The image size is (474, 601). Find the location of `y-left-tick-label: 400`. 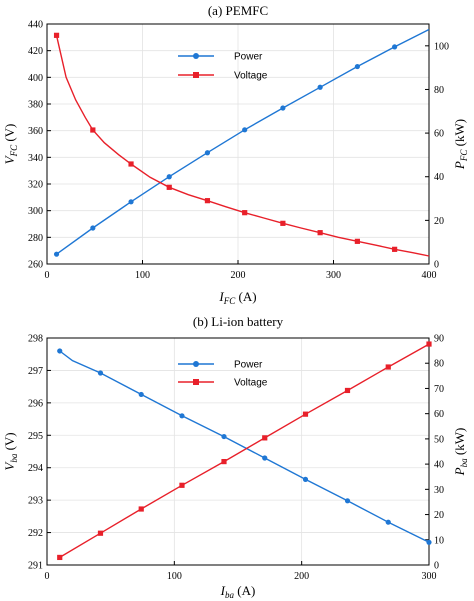

y-left-tick-label: 400 is located at coordinates (35, 78).